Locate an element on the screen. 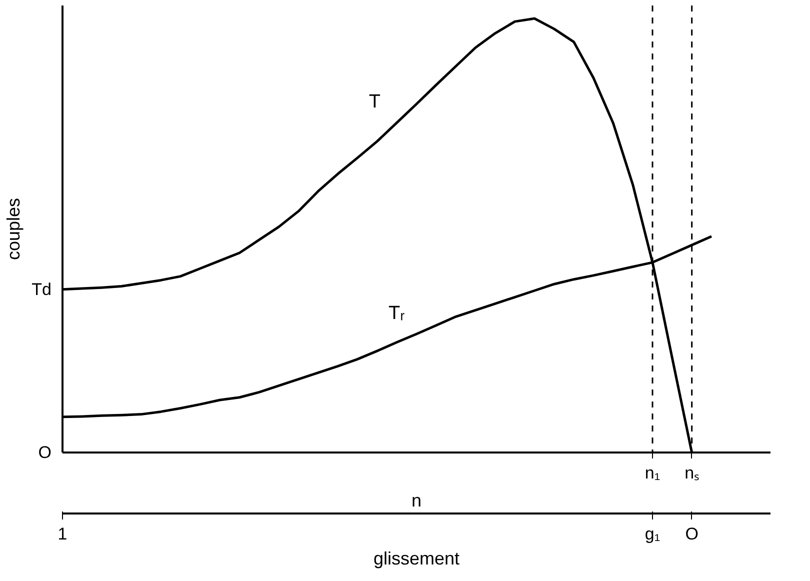  x-tick-label: n₁ is located at coordinates (652, 473).